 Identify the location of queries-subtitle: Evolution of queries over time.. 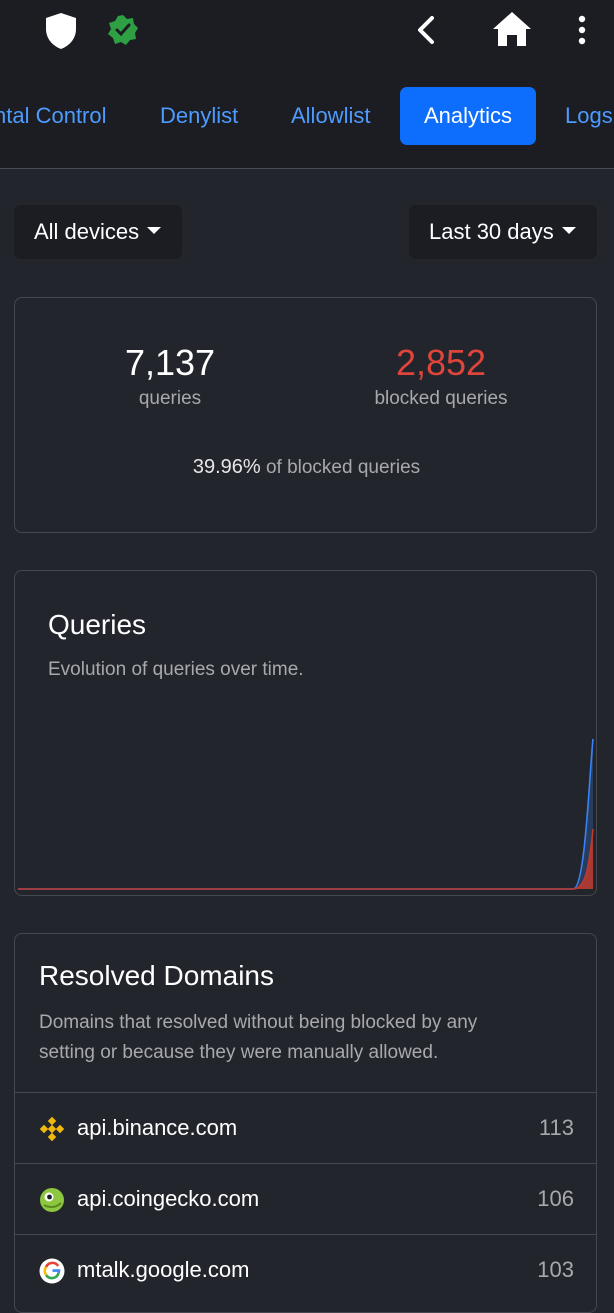
(176, 669).